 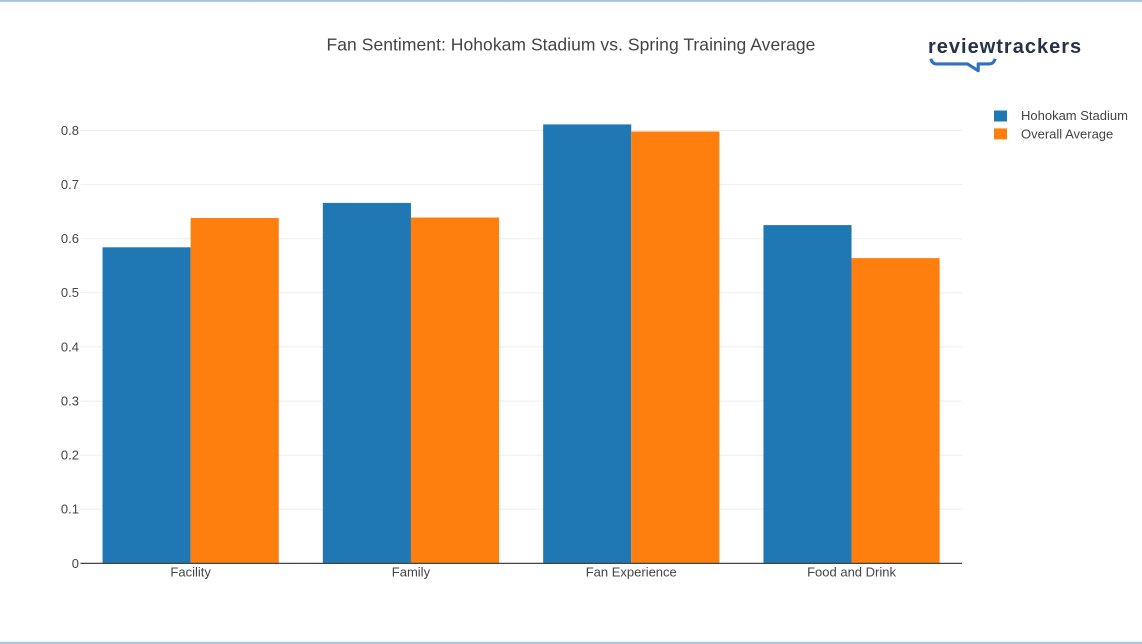 I want to click on svg-text: reviewtrackers, so click(x=1005, y=47).